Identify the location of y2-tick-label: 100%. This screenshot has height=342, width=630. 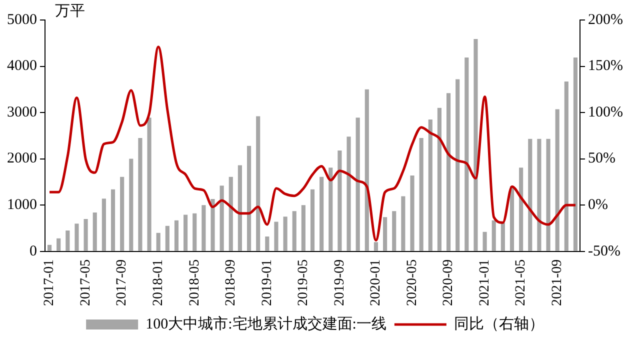
(606, 112).